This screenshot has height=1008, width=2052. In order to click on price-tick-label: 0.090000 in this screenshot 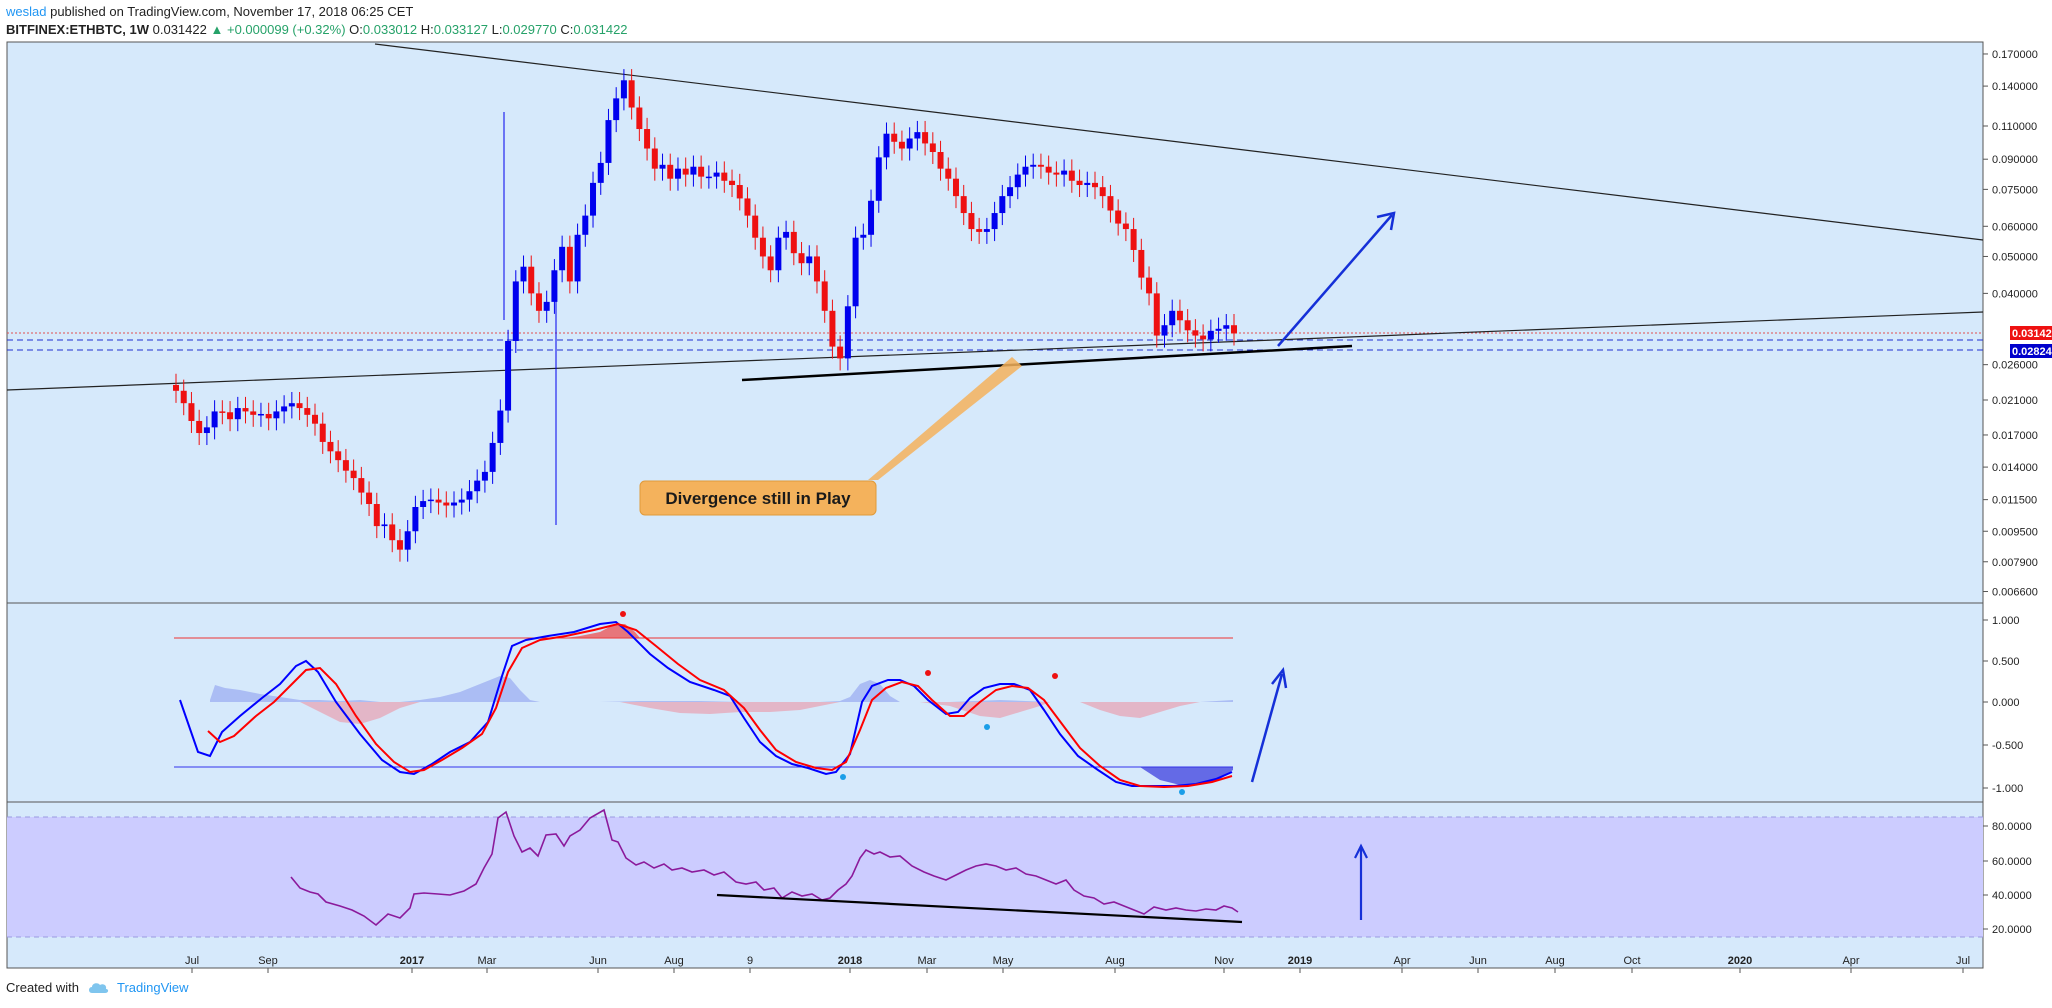, I will do `click(2015, 160)`.